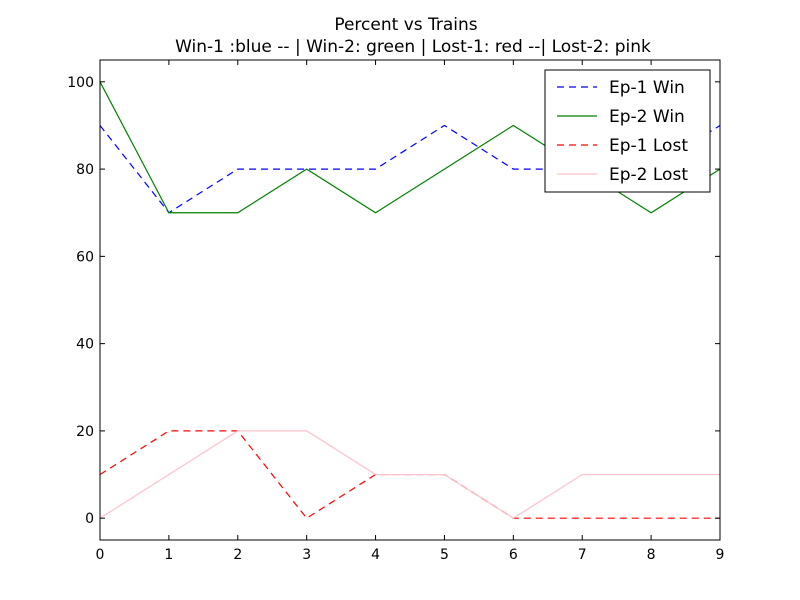 The height and width of the screenshot is (600, 800). I want to click on x-tick-label: 8, so click(651, 555).